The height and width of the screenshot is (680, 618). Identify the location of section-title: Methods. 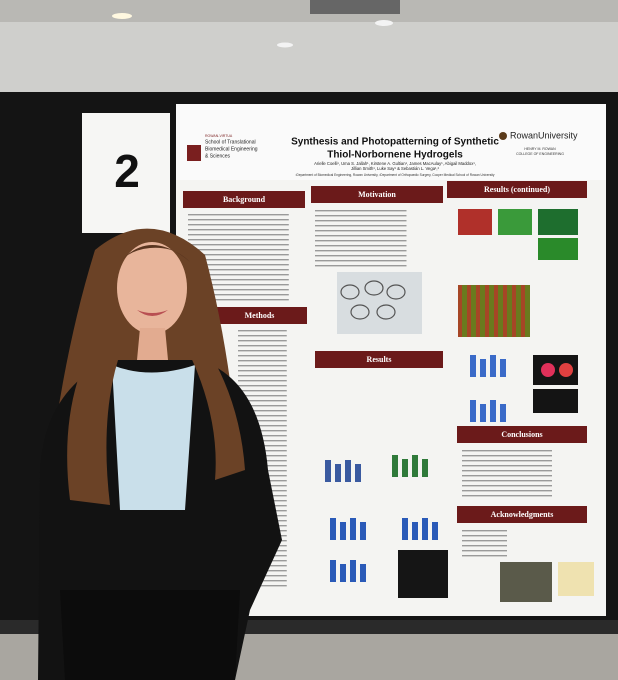
(260, 315).